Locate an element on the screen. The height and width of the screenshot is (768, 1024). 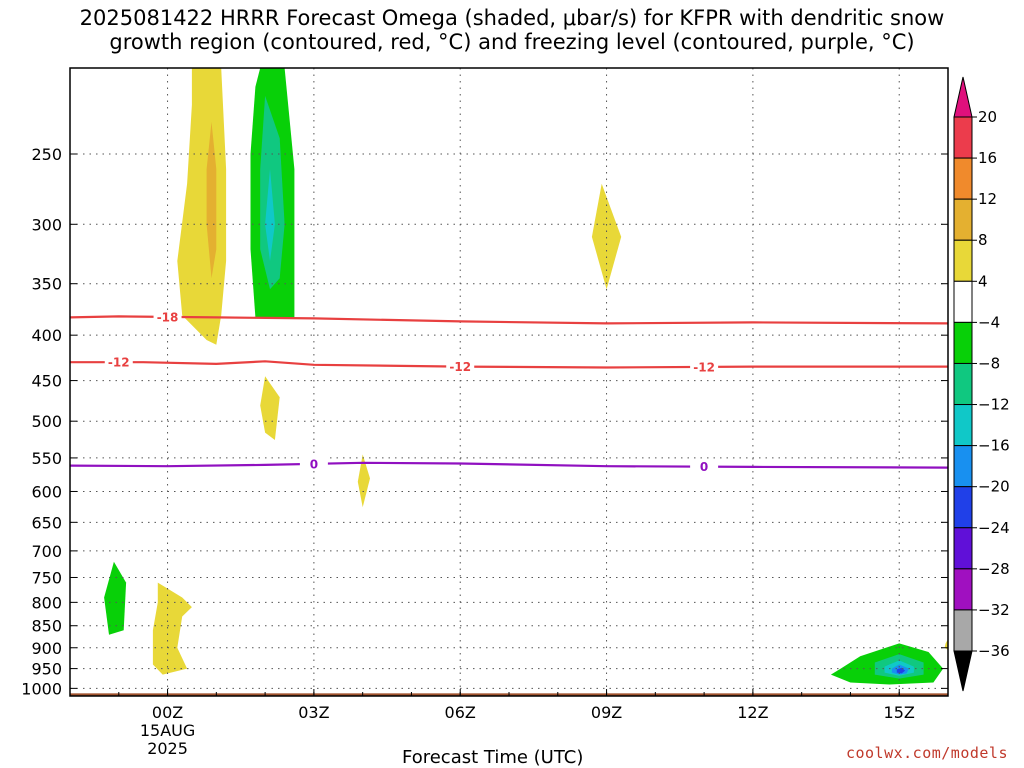
contour-label-1-1: -12 is located at coordinates (460, 367).